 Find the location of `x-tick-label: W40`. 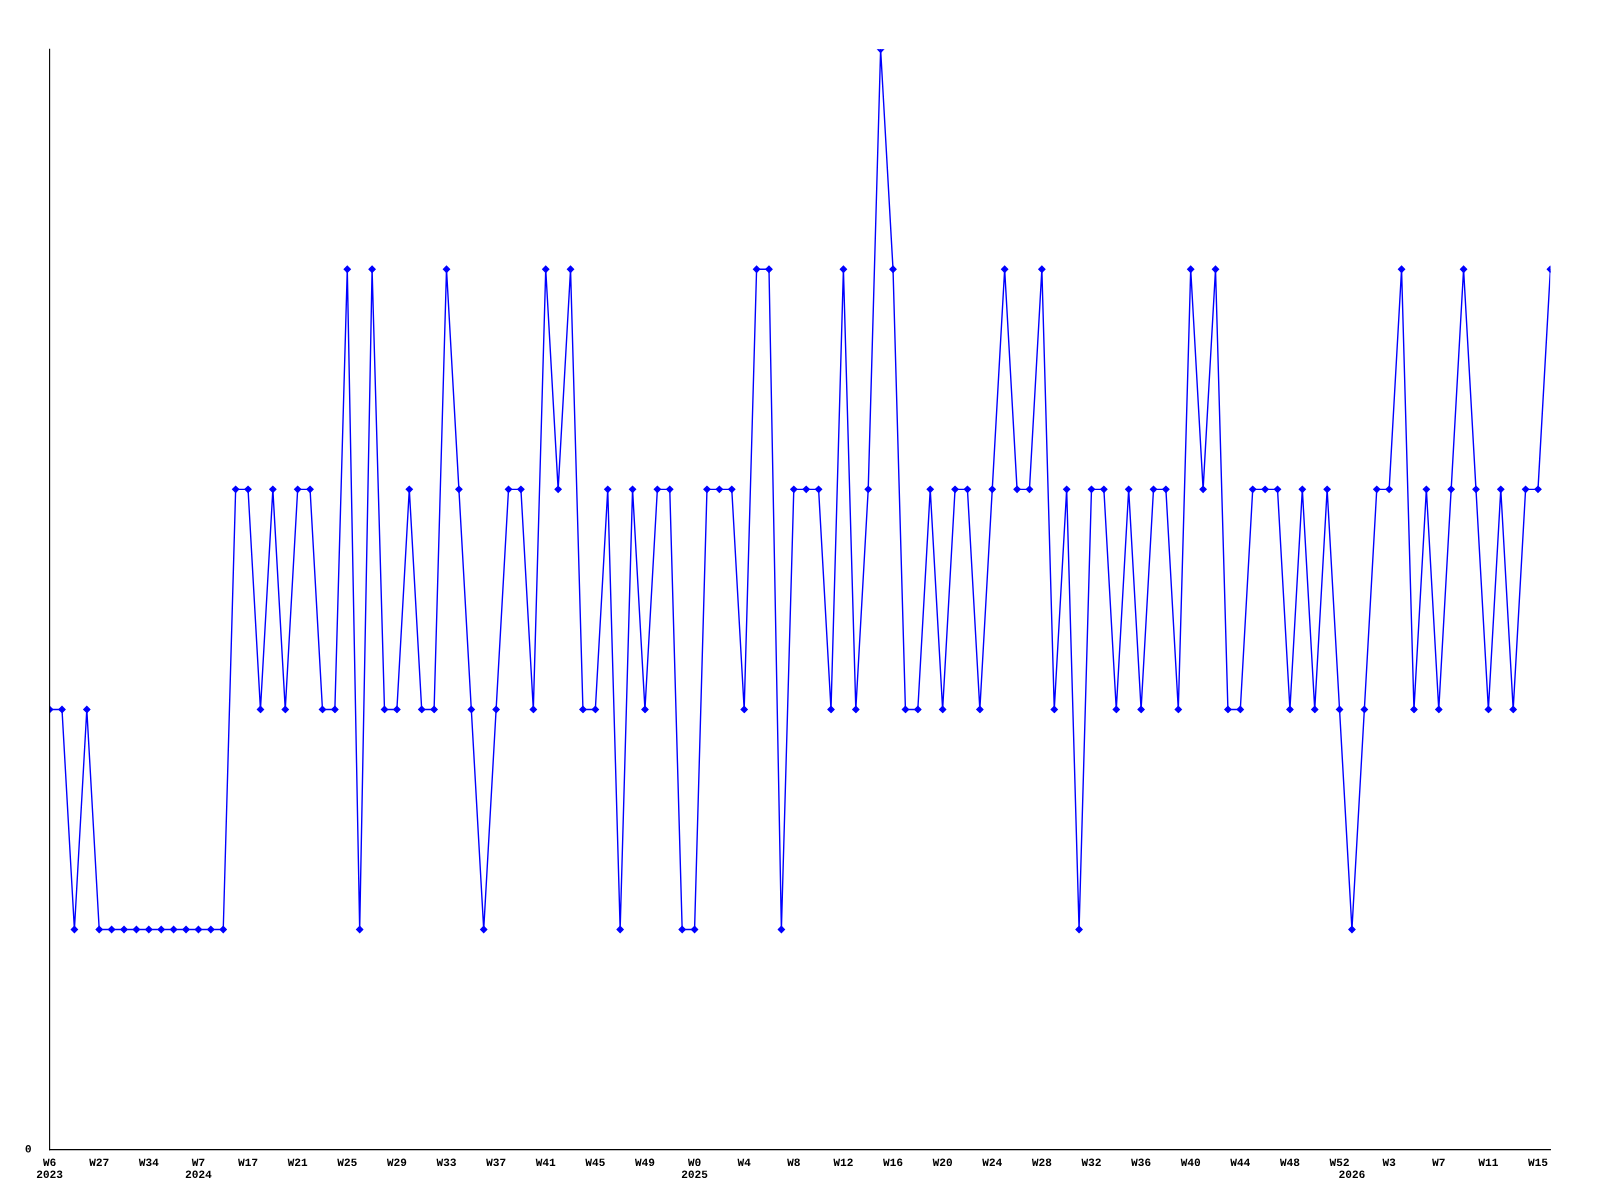

x-tick-label: W40 is located at coordinates (1190, 1162).